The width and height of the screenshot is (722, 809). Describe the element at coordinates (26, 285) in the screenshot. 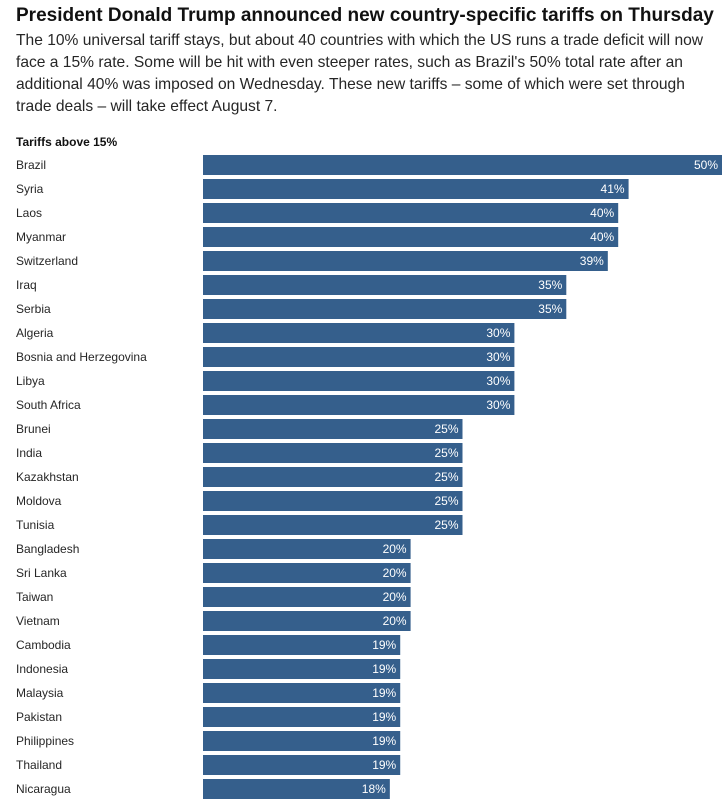

I see `category-label: Iraq` at that location.